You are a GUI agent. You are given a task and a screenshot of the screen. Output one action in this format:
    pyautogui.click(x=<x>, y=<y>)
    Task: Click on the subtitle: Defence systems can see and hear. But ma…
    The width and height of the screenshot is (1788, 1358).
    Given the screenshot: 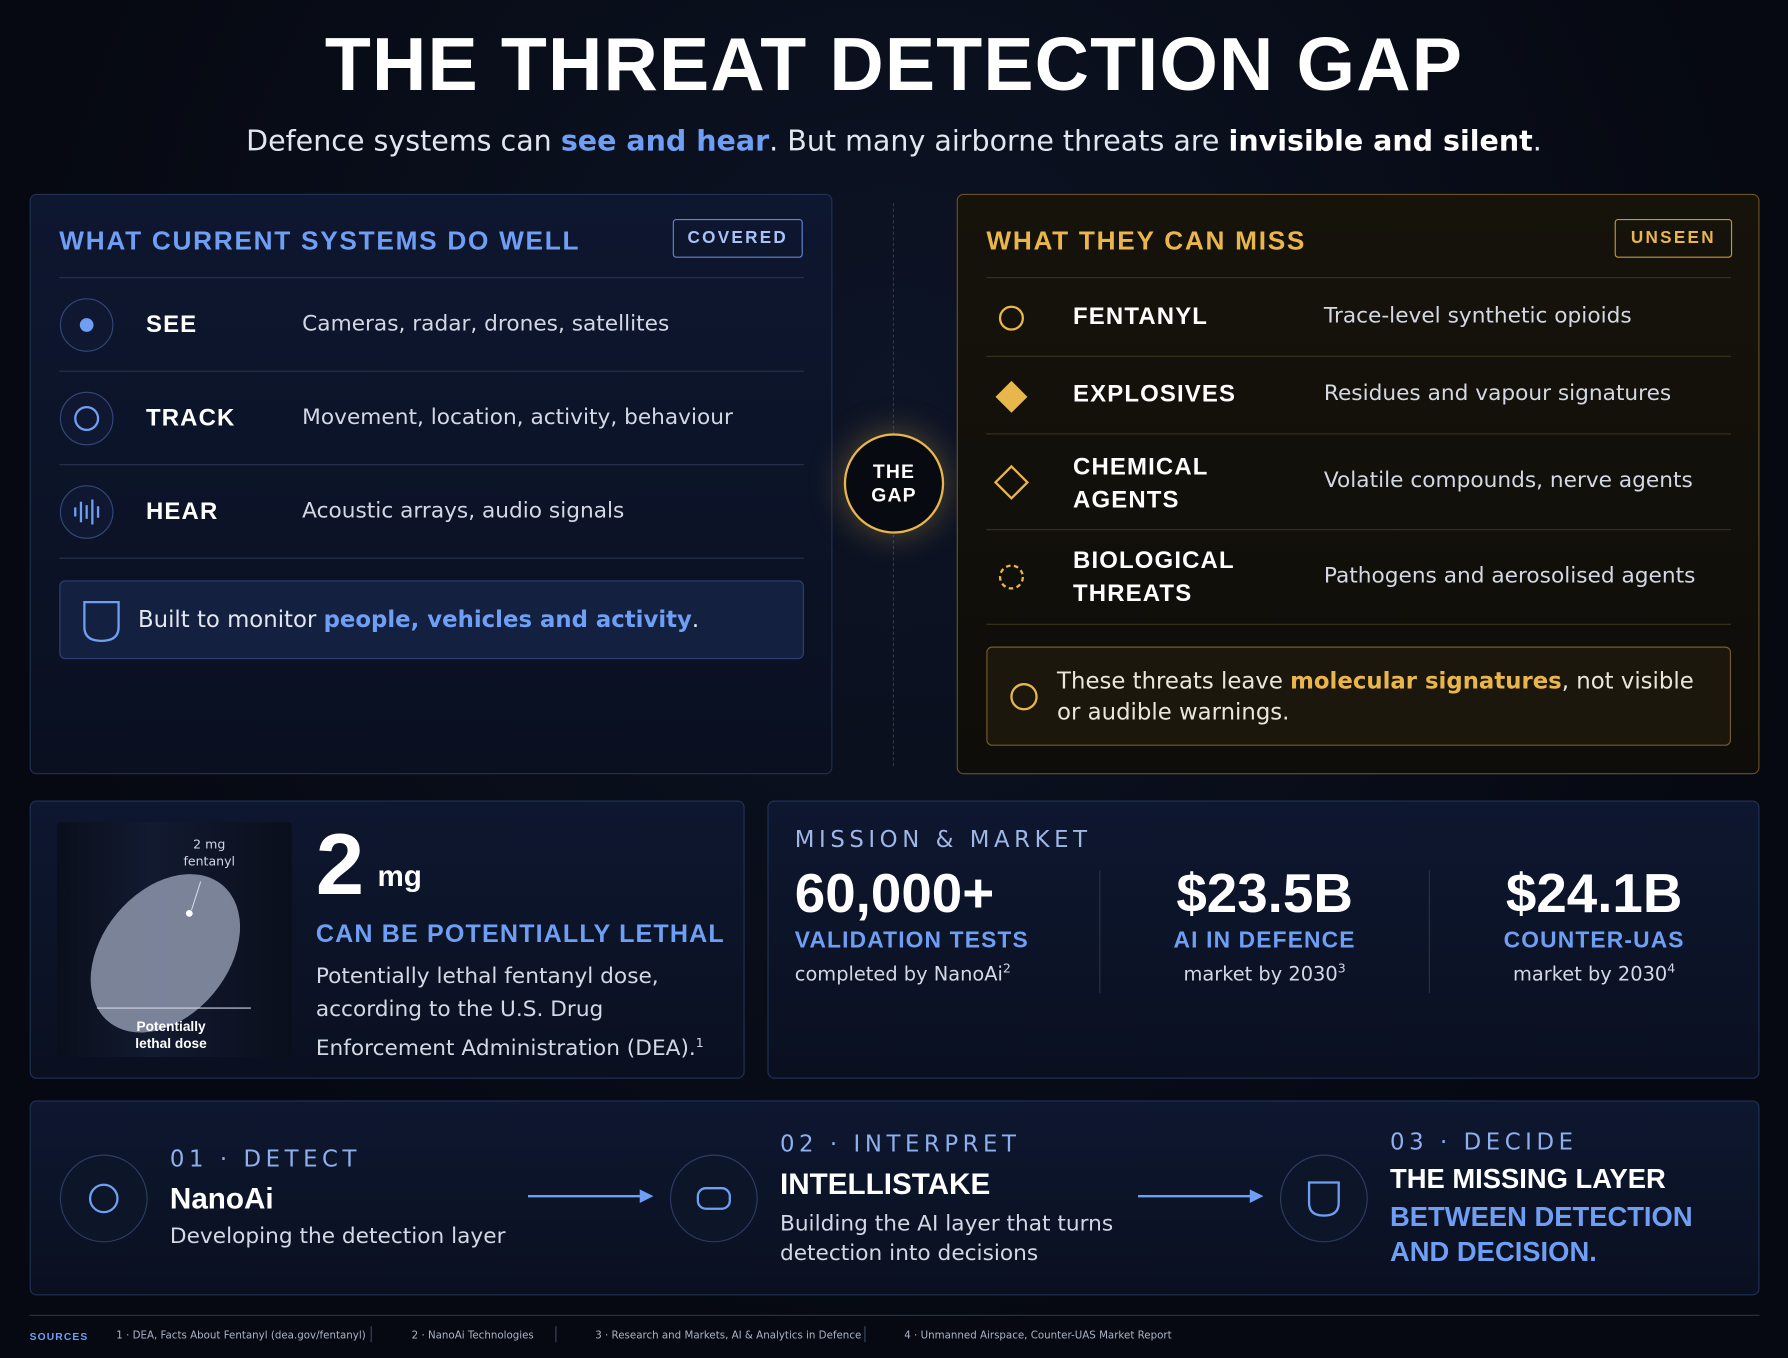 What is the action you would take?
    pyautogui.click(x=894, y=140)
    